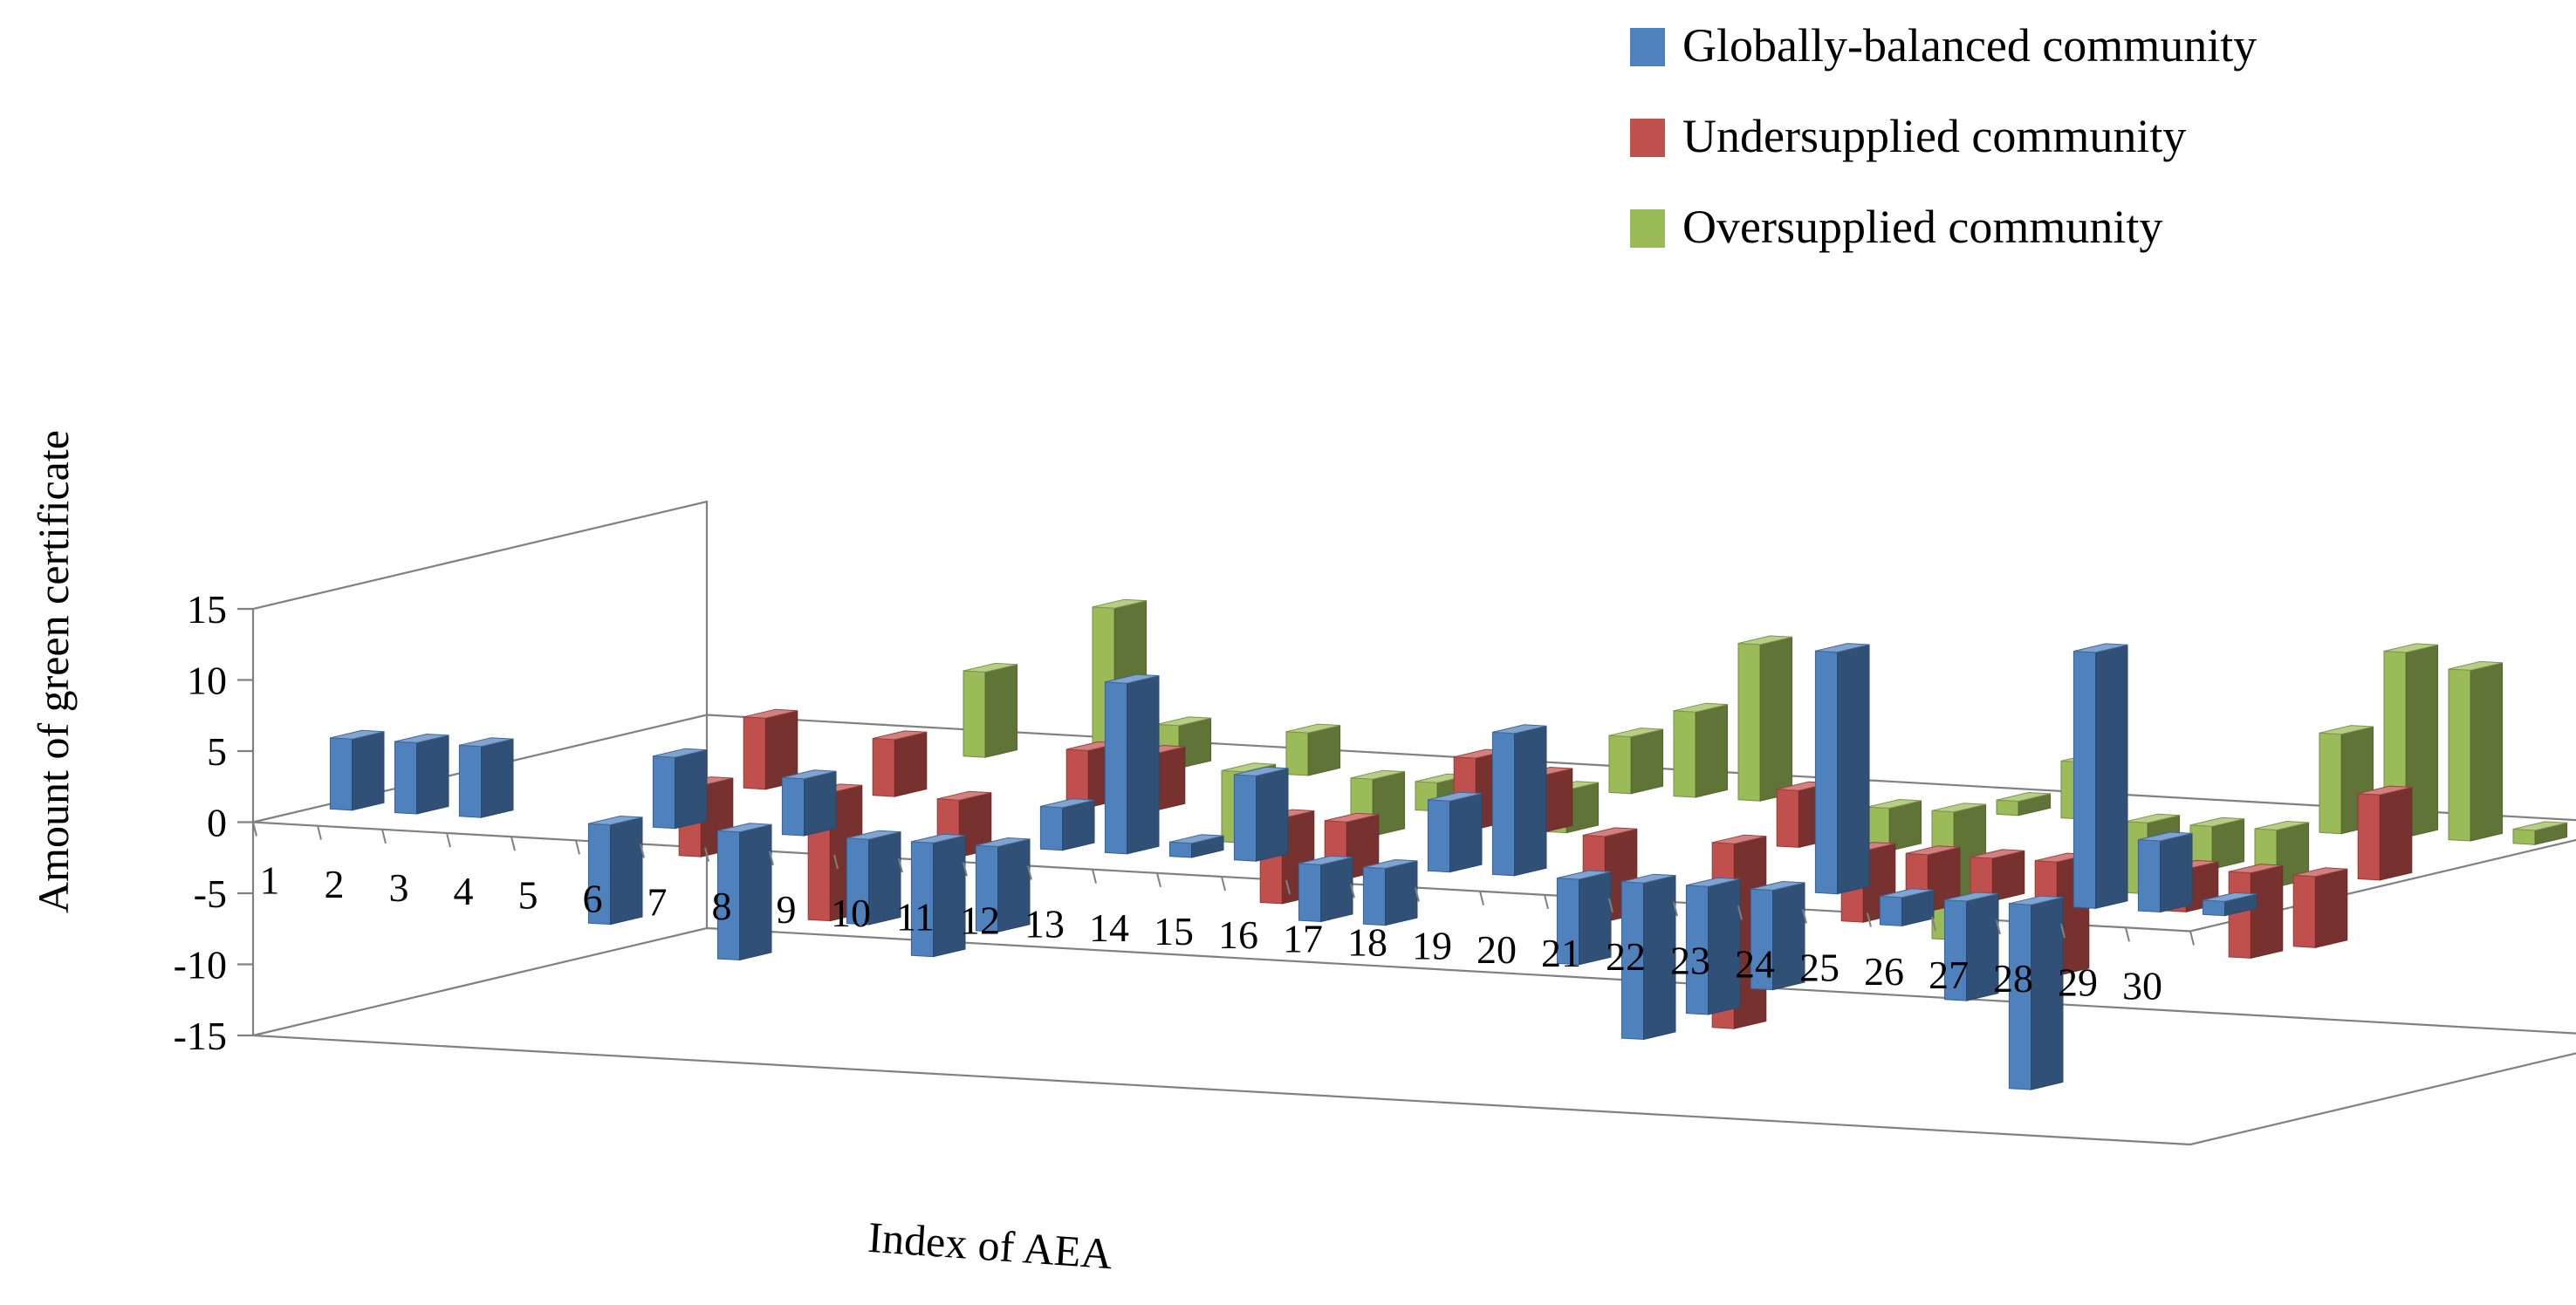  I want to click on x-tick-label: 7, so click(657, 902).